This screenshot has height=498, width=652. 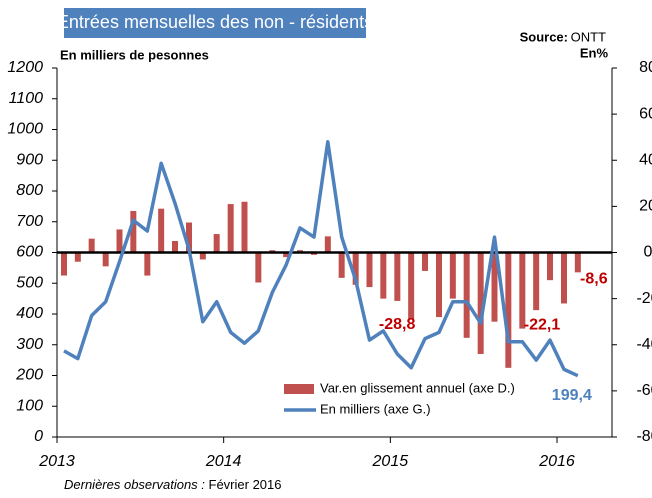 What do you see at coordinates (645, 159) in the screenshot?
I see `y2-tick-label: 40` at bounding box center [645, 159].